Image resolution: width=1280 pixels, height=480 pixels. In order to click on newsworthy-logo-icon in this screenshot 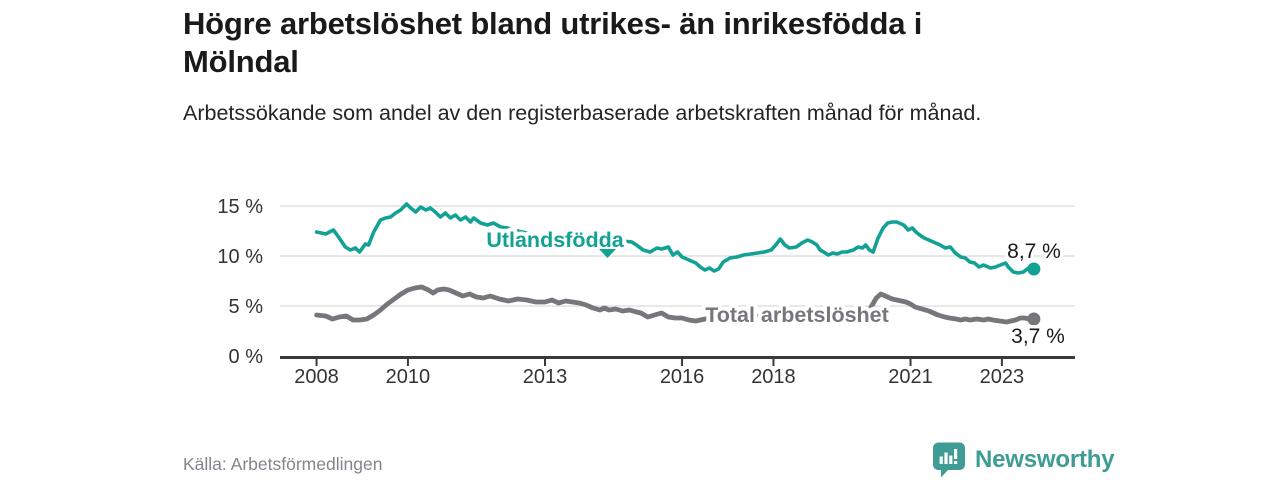, I will do `click(949, 459)`.